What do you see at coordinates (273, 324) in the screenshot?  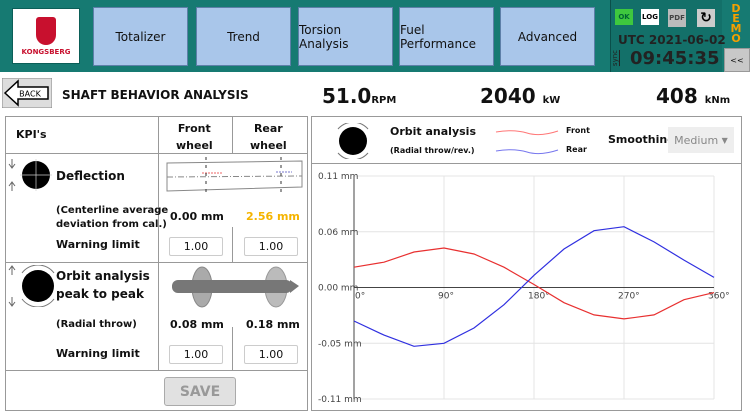 I see `orbit-rear-value: 0.18 mm` at bounding box center [273, 324].